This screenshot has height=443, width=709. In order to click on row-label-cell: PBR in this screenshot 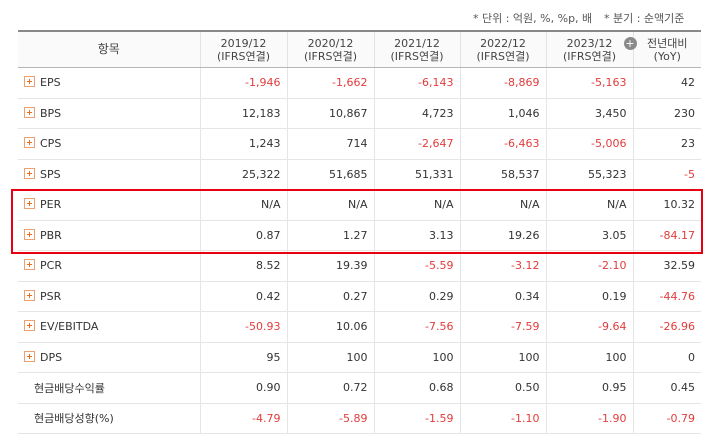, I will do `click(109, 235)`.